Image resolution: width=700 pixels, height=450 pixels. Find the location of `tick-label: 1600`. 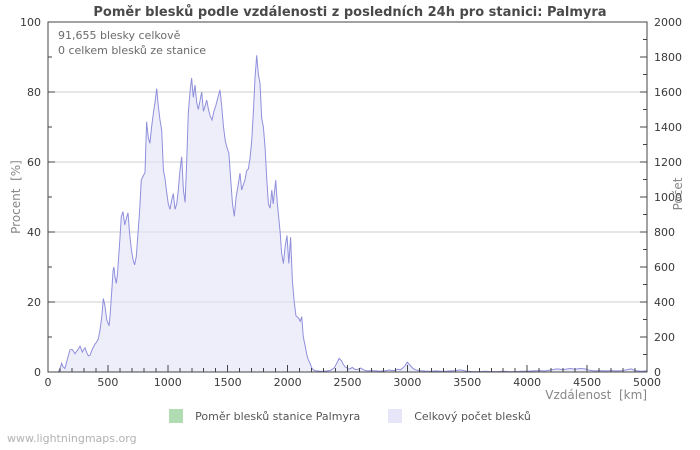

tick-label: 1600 is located at coordinates (668, 92).